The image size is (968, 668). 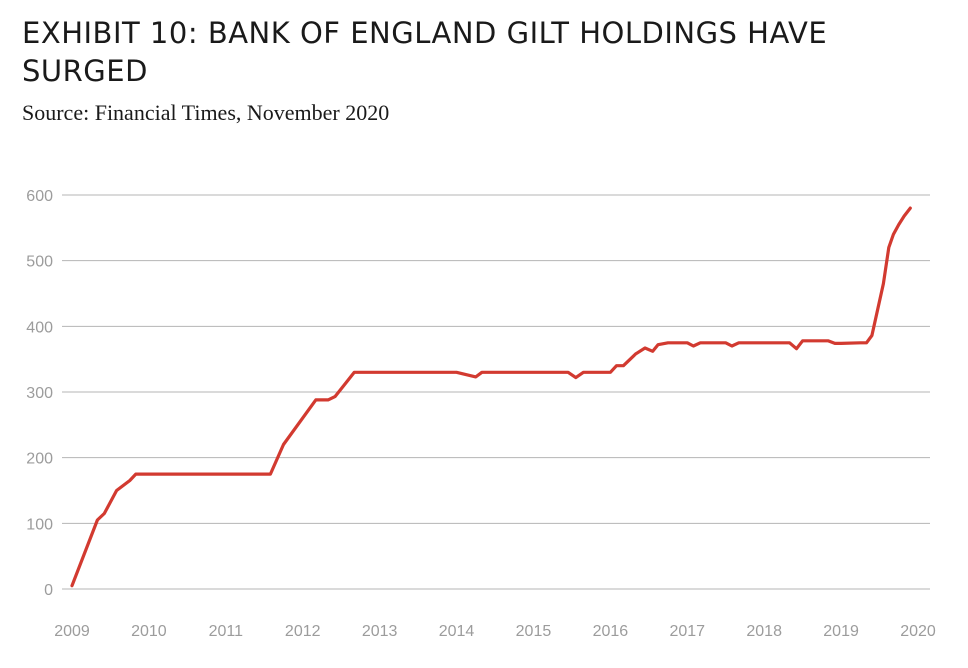 I want to click on y-tick-label: 400, so click(x=39, y=327).